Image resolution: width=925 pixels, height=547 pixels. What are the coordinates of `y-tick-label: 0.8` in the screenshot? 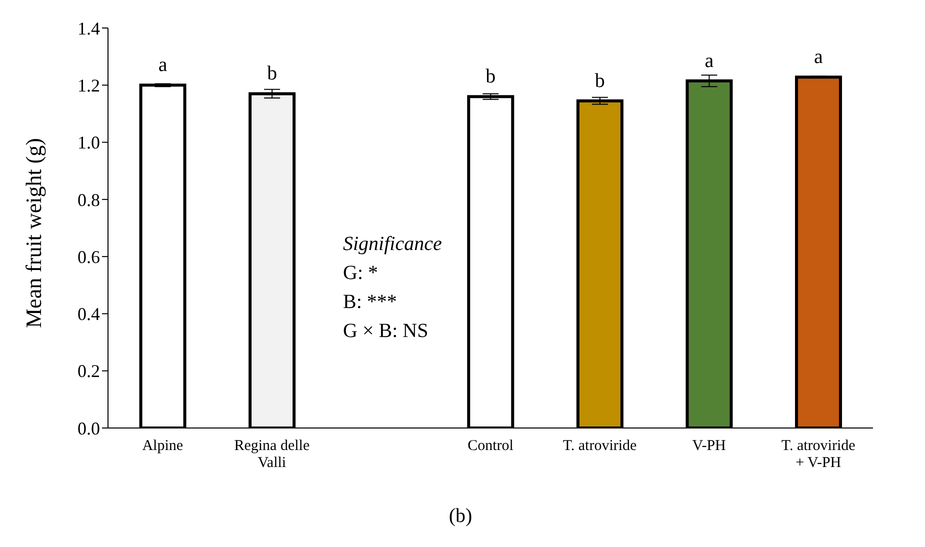 It's located at (89, 200).